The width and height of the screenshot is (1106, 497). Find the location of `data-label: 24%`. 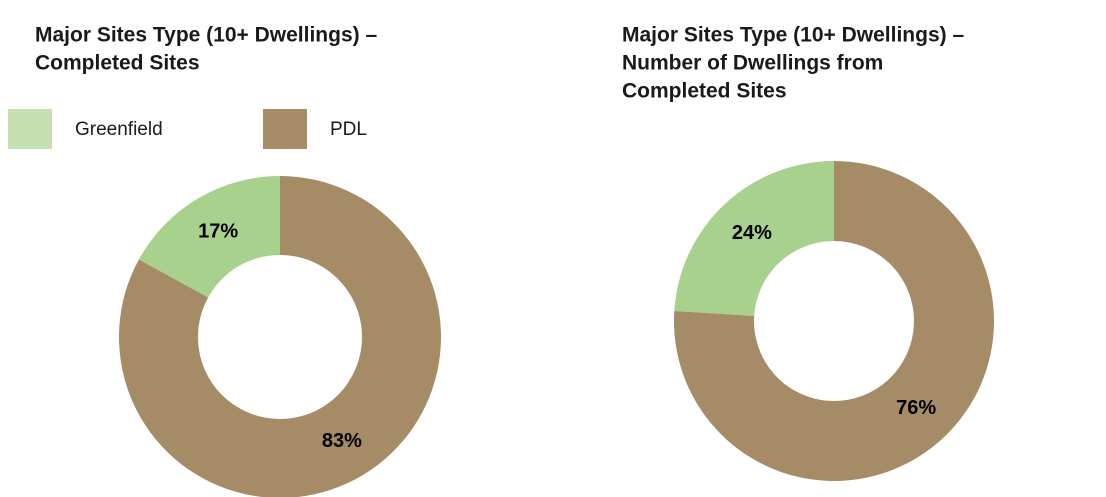

data-label: 24% is located at coordinates (752, 233).